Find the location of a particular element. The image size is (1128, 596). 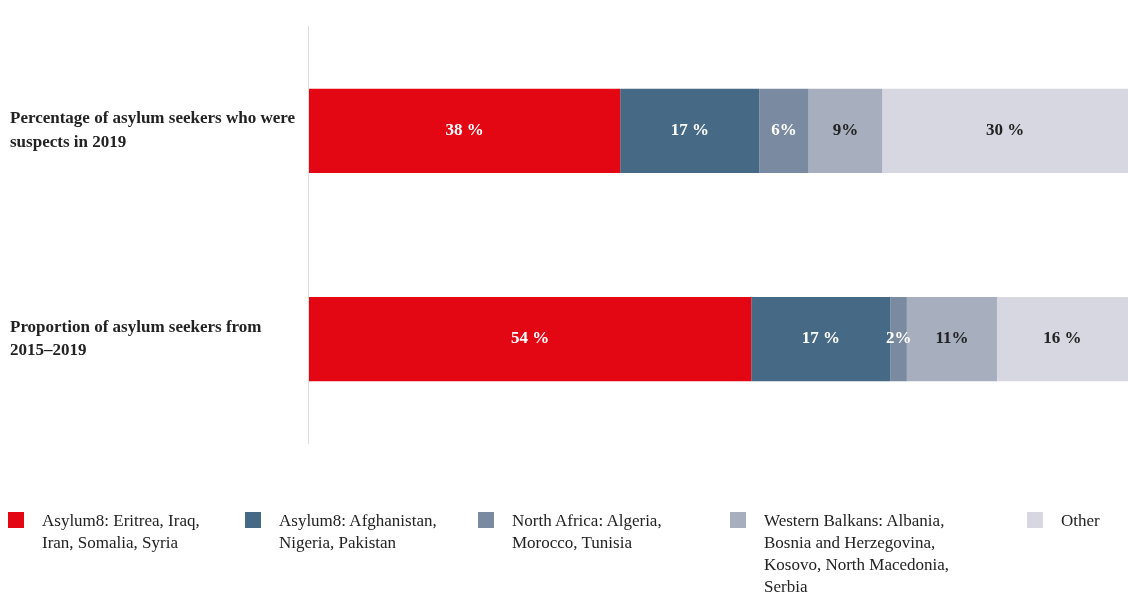

legend-label: Other is located at coordinates (1081, 521).